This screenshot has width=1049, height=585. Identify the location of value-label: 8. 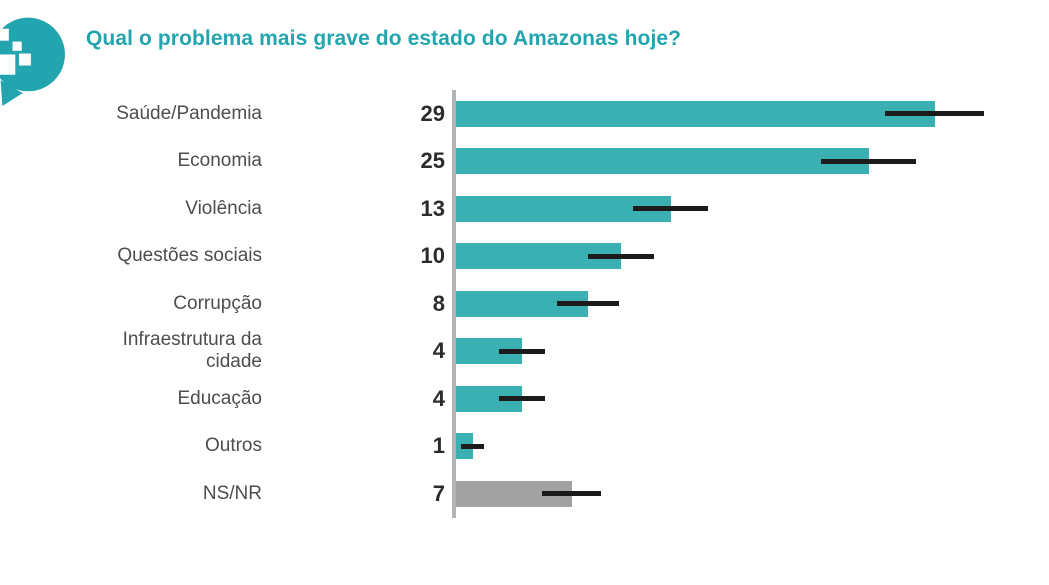
(438, 303).